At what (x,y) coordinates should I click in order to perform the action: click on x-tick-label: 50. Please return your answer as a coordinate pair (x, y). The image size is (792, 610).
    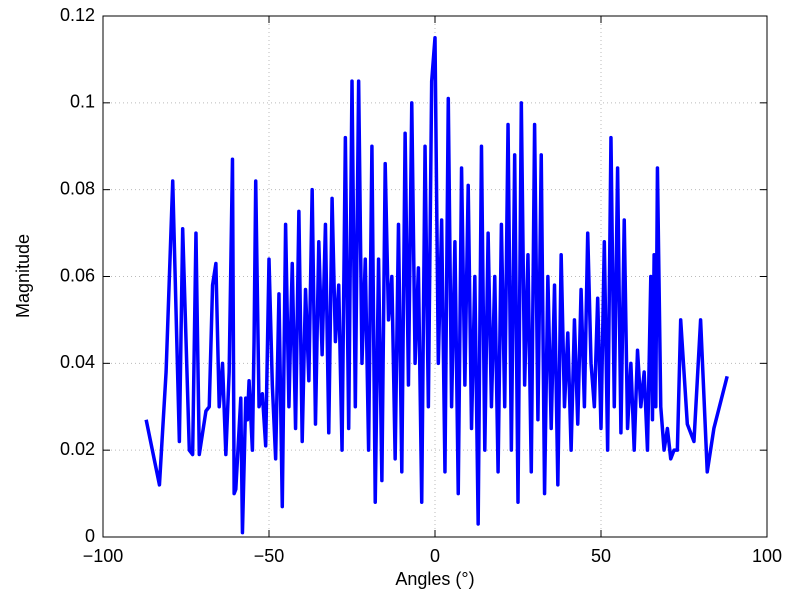
    Looking at the image, I should click on (601, 556).